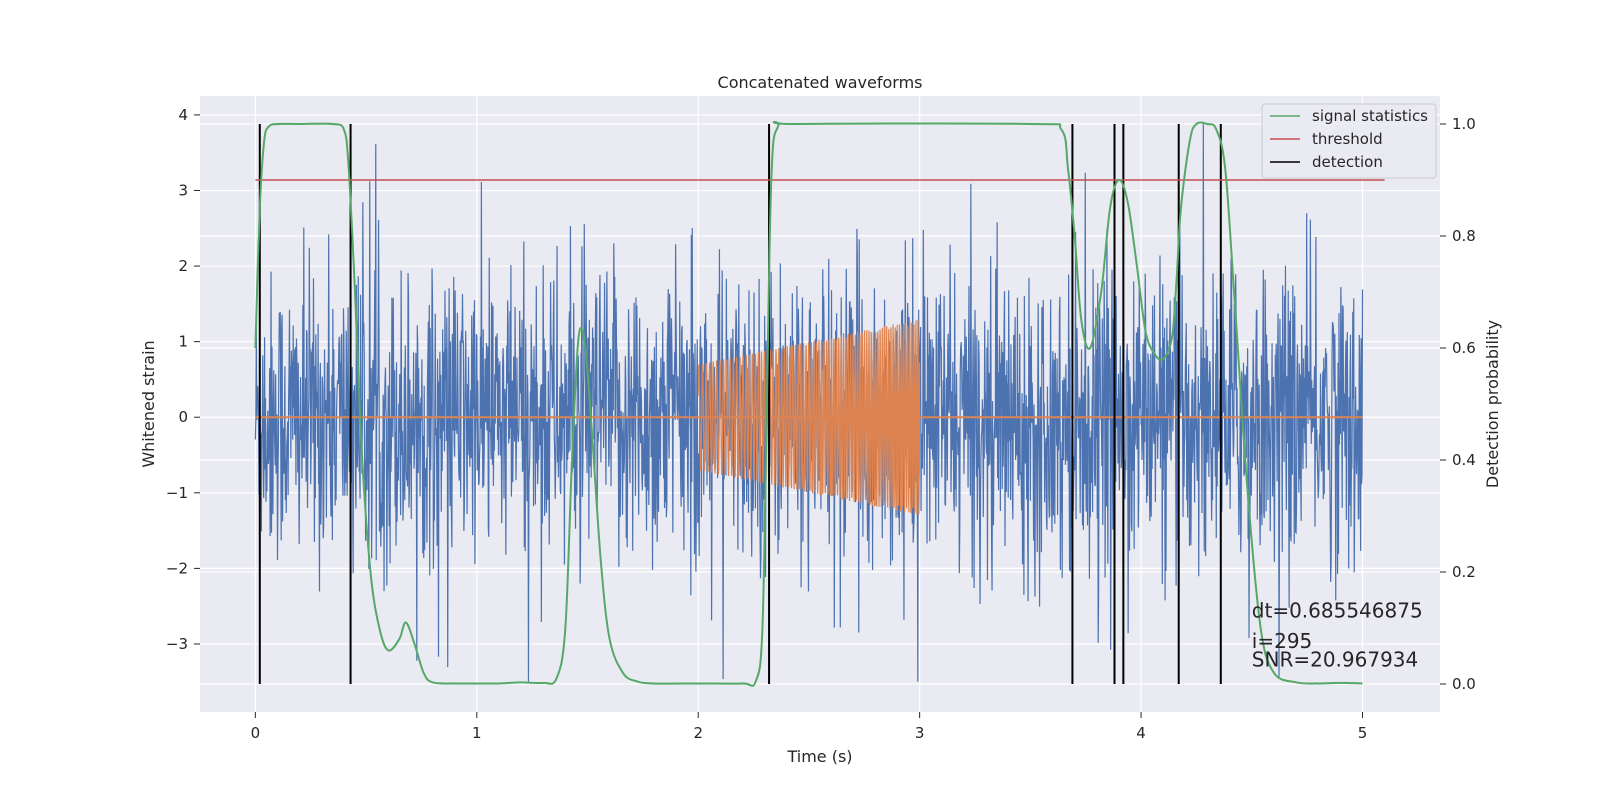  I want to click on y-tick-label: 1, so click(183, 342).